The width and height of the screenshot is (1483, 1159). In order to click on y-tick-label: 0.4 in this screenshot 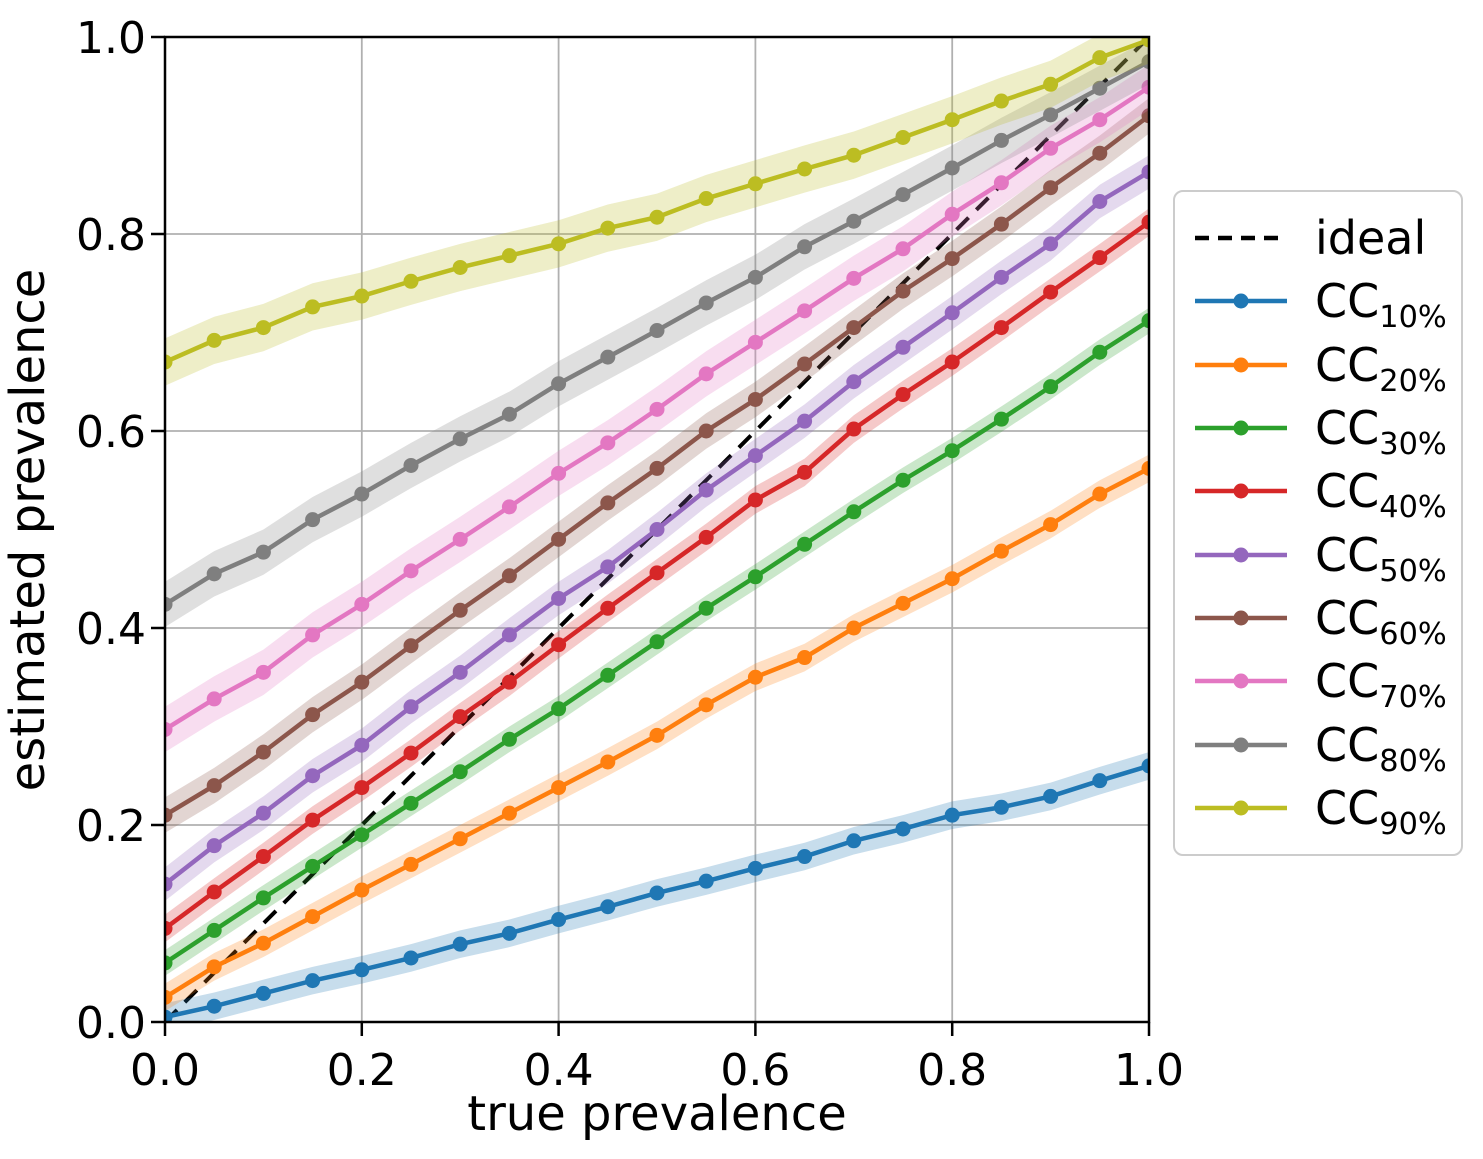, I will do `click(111, 629)`.